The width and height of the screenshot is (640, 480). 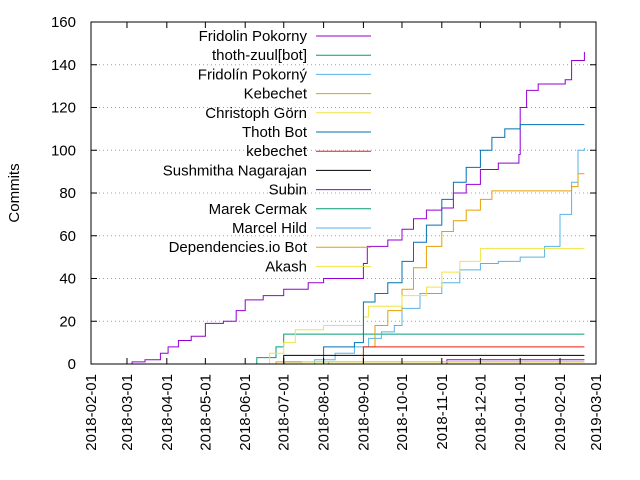 I want to click on legend-label: Kebechet, so click(x=276, y=94).